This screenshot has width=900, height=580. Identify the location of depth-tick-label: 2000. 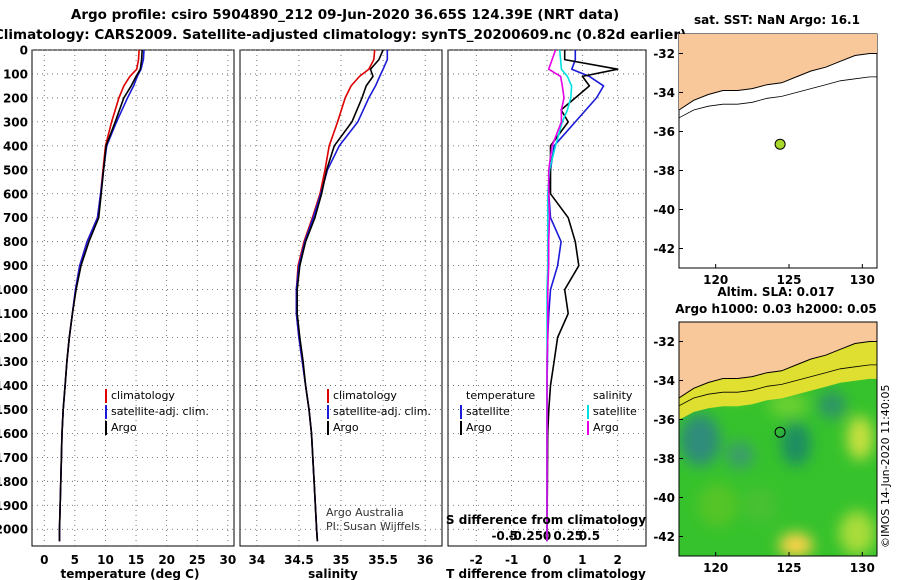
(14, 530).